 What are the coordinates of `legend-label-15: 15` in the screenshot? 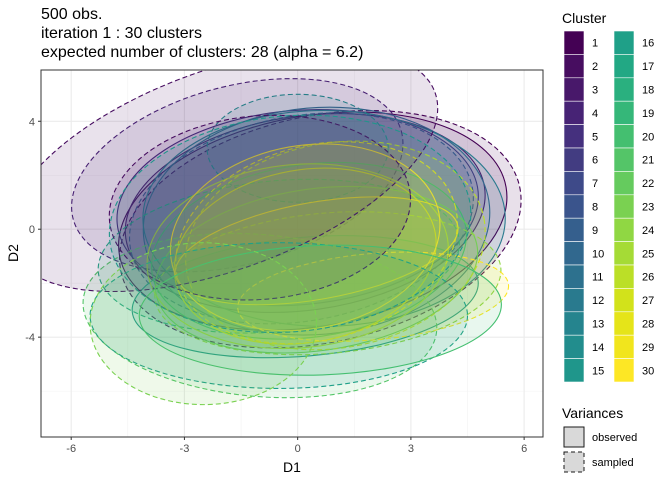 It's located at (598, 371).